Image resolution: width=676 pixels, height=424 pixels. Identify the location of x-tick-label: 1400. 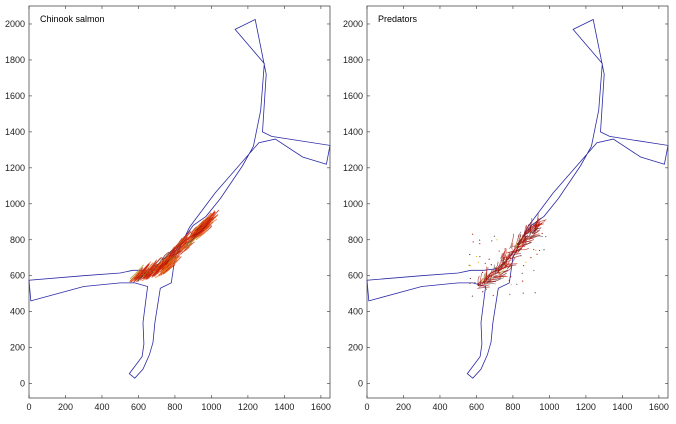
(284, 407).